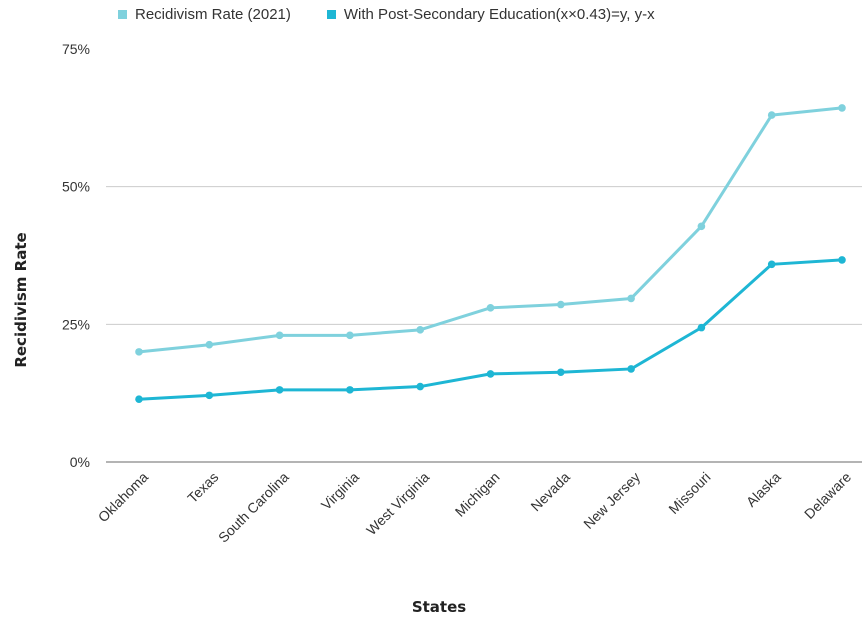 Image resolution: width=866 pixels, height=622 pixels. What do you see at coordinates (340, 491) in the screenshot?
I see `x-tick-label: Virginia` at bounding box center [340, 491].